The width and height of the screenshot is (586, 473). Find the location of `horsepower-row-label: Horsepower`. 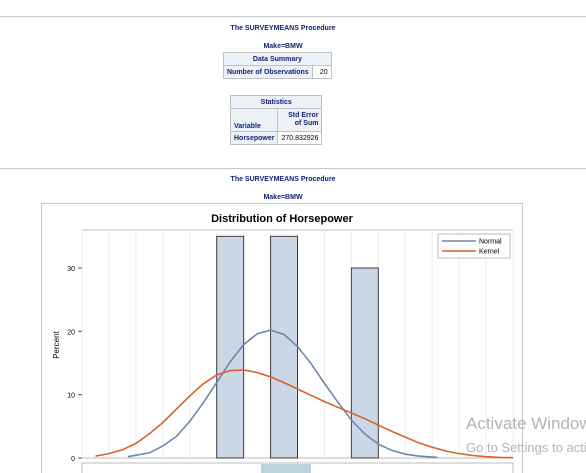

horsepower-row-label: Horsepower is located at coordinates (254, 138).